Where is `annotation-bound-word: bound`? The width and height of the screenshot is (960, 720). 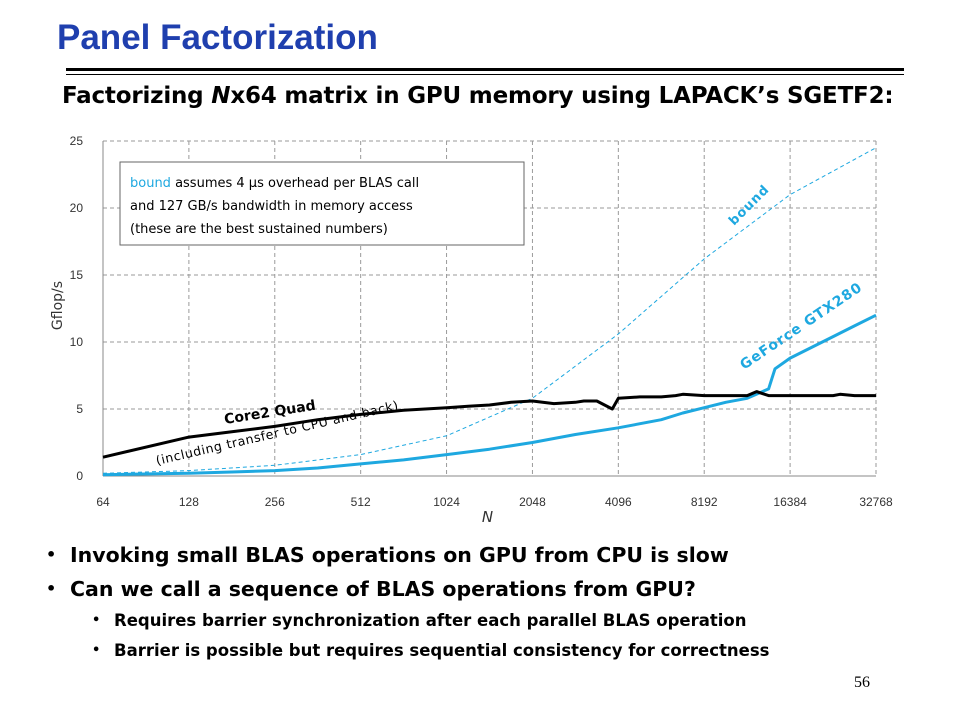 annotation-bound-word: bound is located at coordinates (150, 183).